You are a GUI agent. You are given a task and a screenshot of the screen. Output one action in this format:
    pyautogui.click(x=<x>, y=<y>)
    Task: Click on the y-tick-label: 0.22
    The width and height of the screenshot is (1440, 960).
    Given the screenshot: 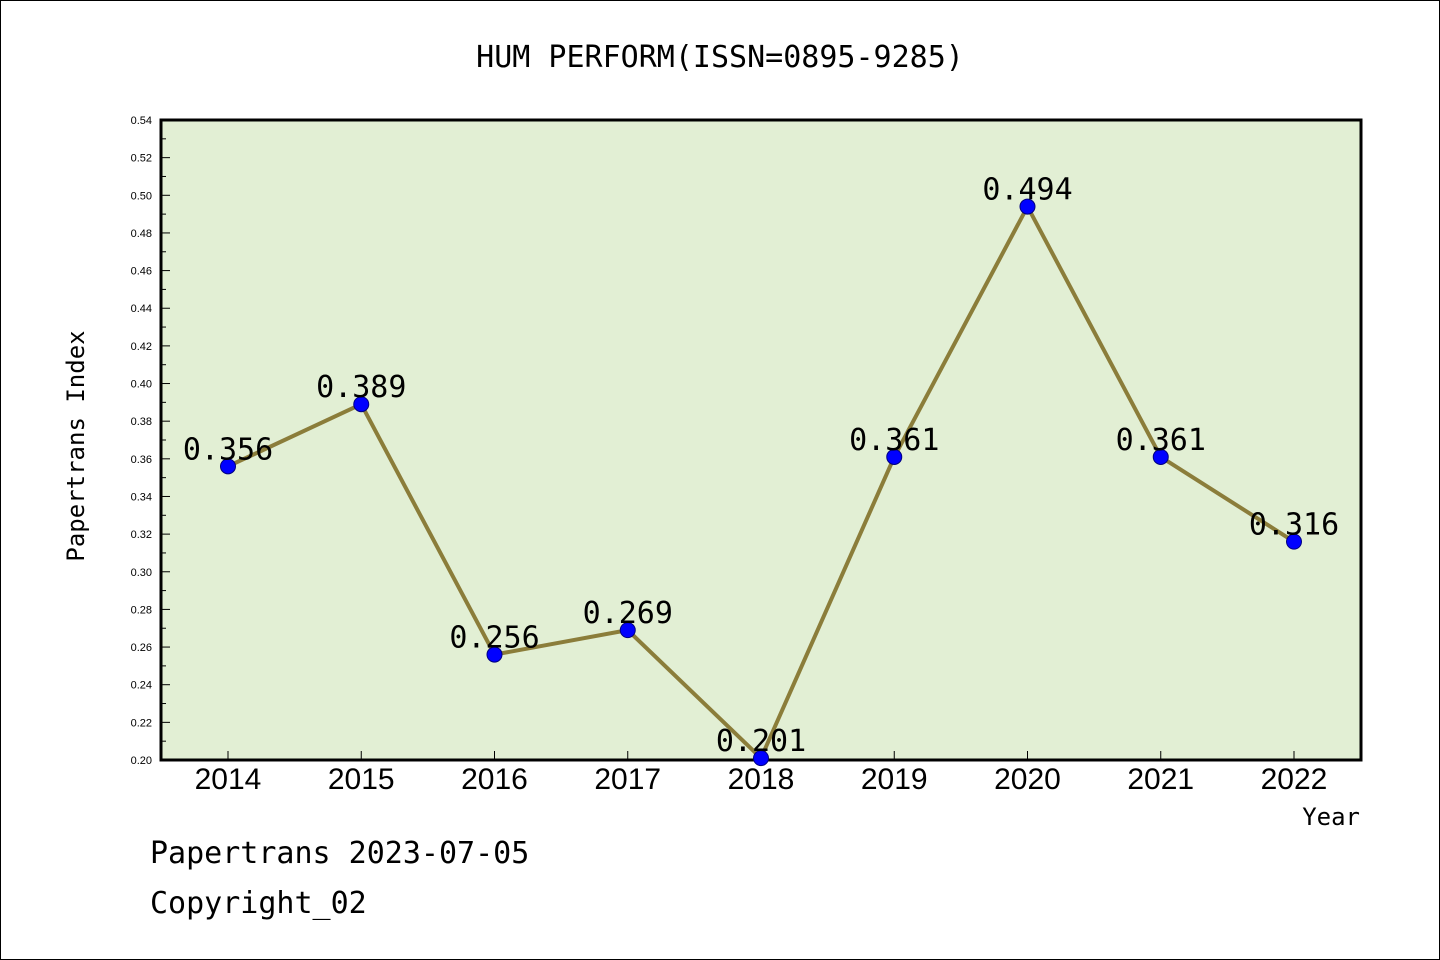 What is the action you would take?
    pyautogui.click(x=141, y=723)
    